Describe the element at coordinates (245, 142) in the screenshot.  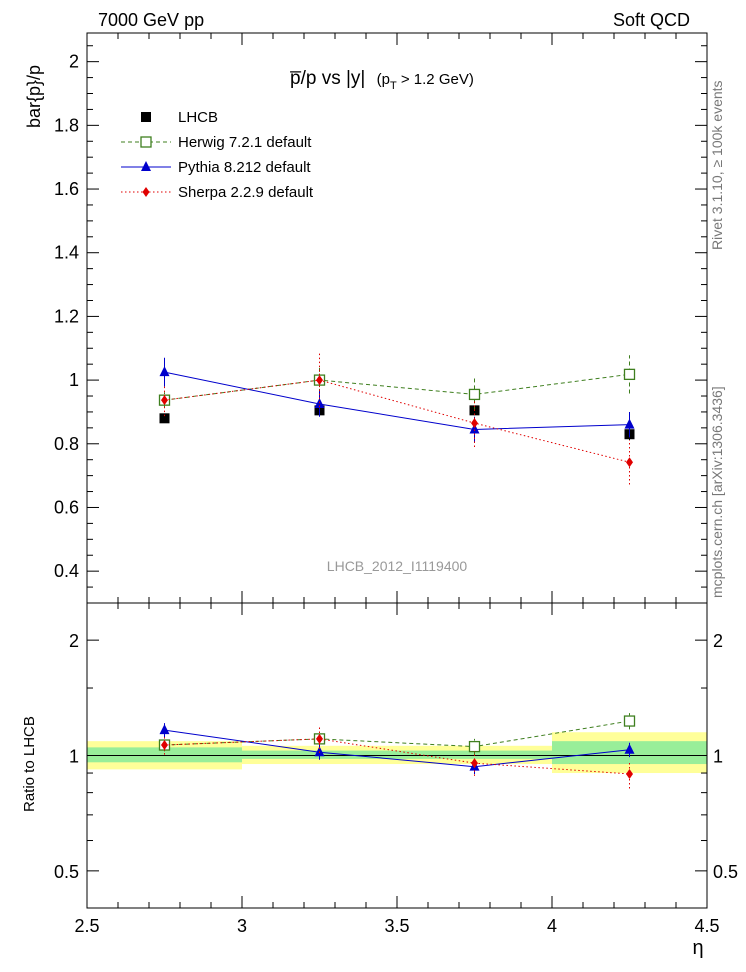
I see `legend-herwig-label: Herwig 7.2.1 default` at that location.